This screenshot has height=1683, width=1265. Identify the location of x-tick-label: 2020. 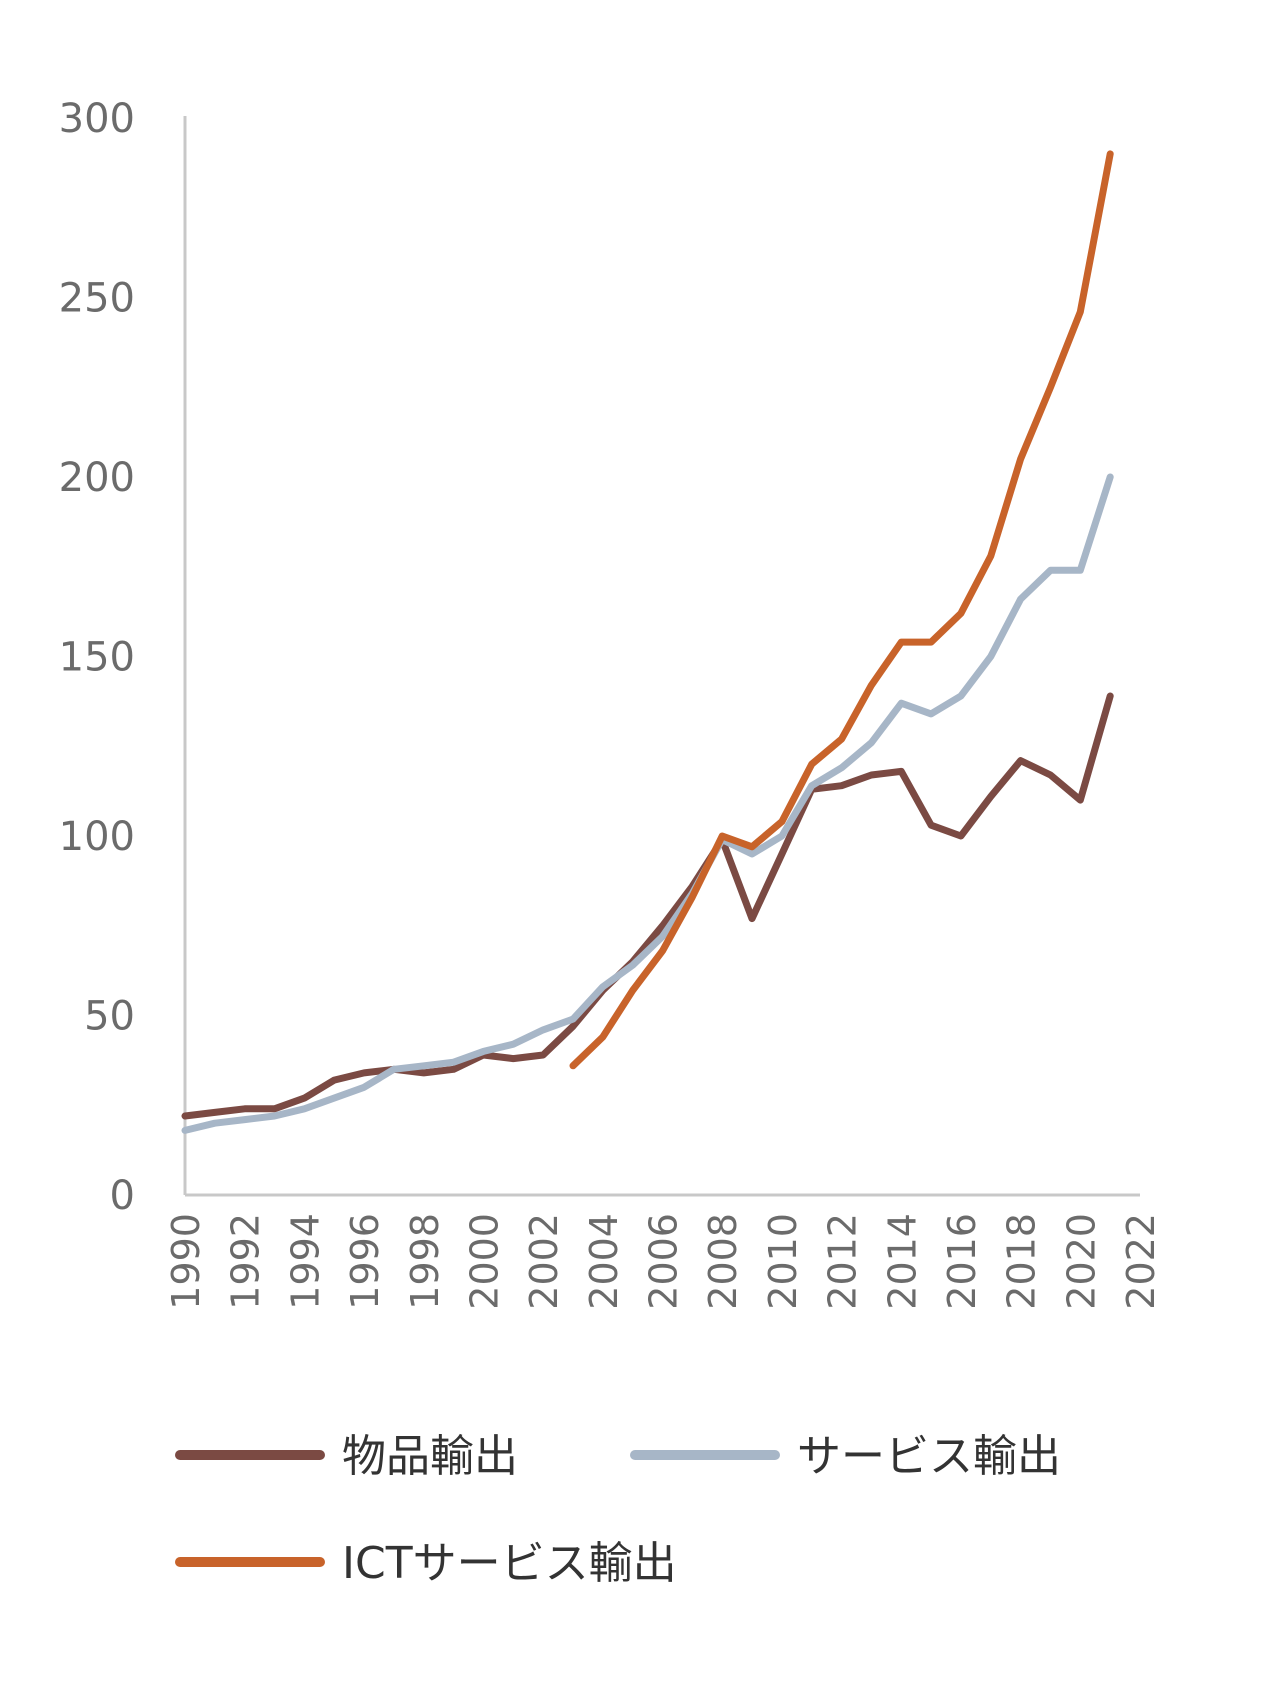
(1081, 1261).